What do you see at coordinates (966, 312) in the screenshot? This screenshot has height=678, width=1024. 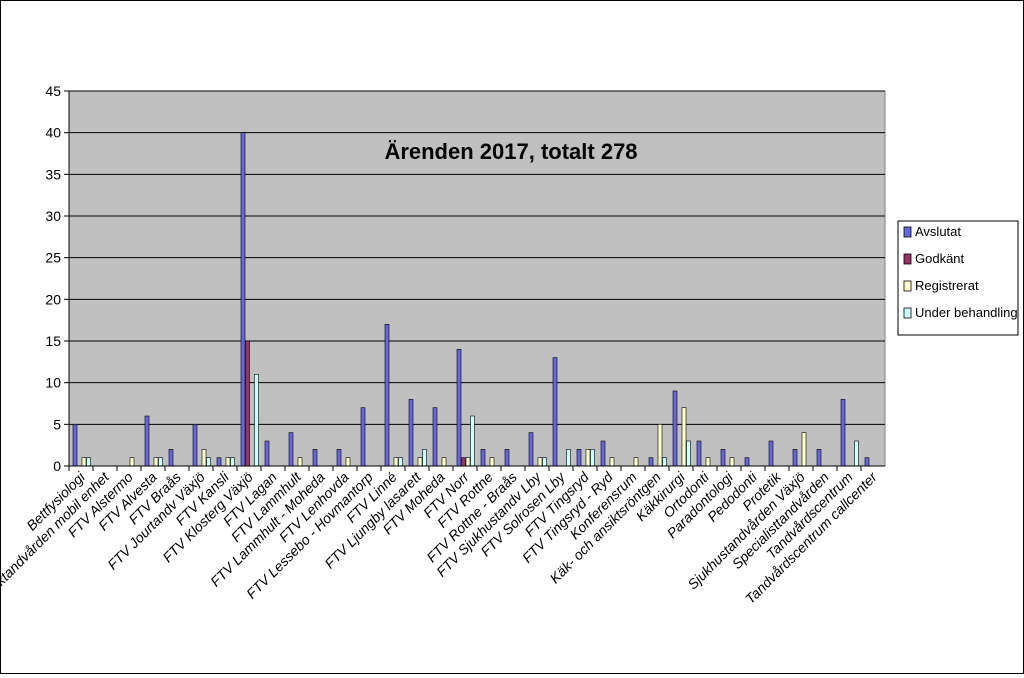 I see `legend-label: Under behandling` at bounding box center [966, 312].